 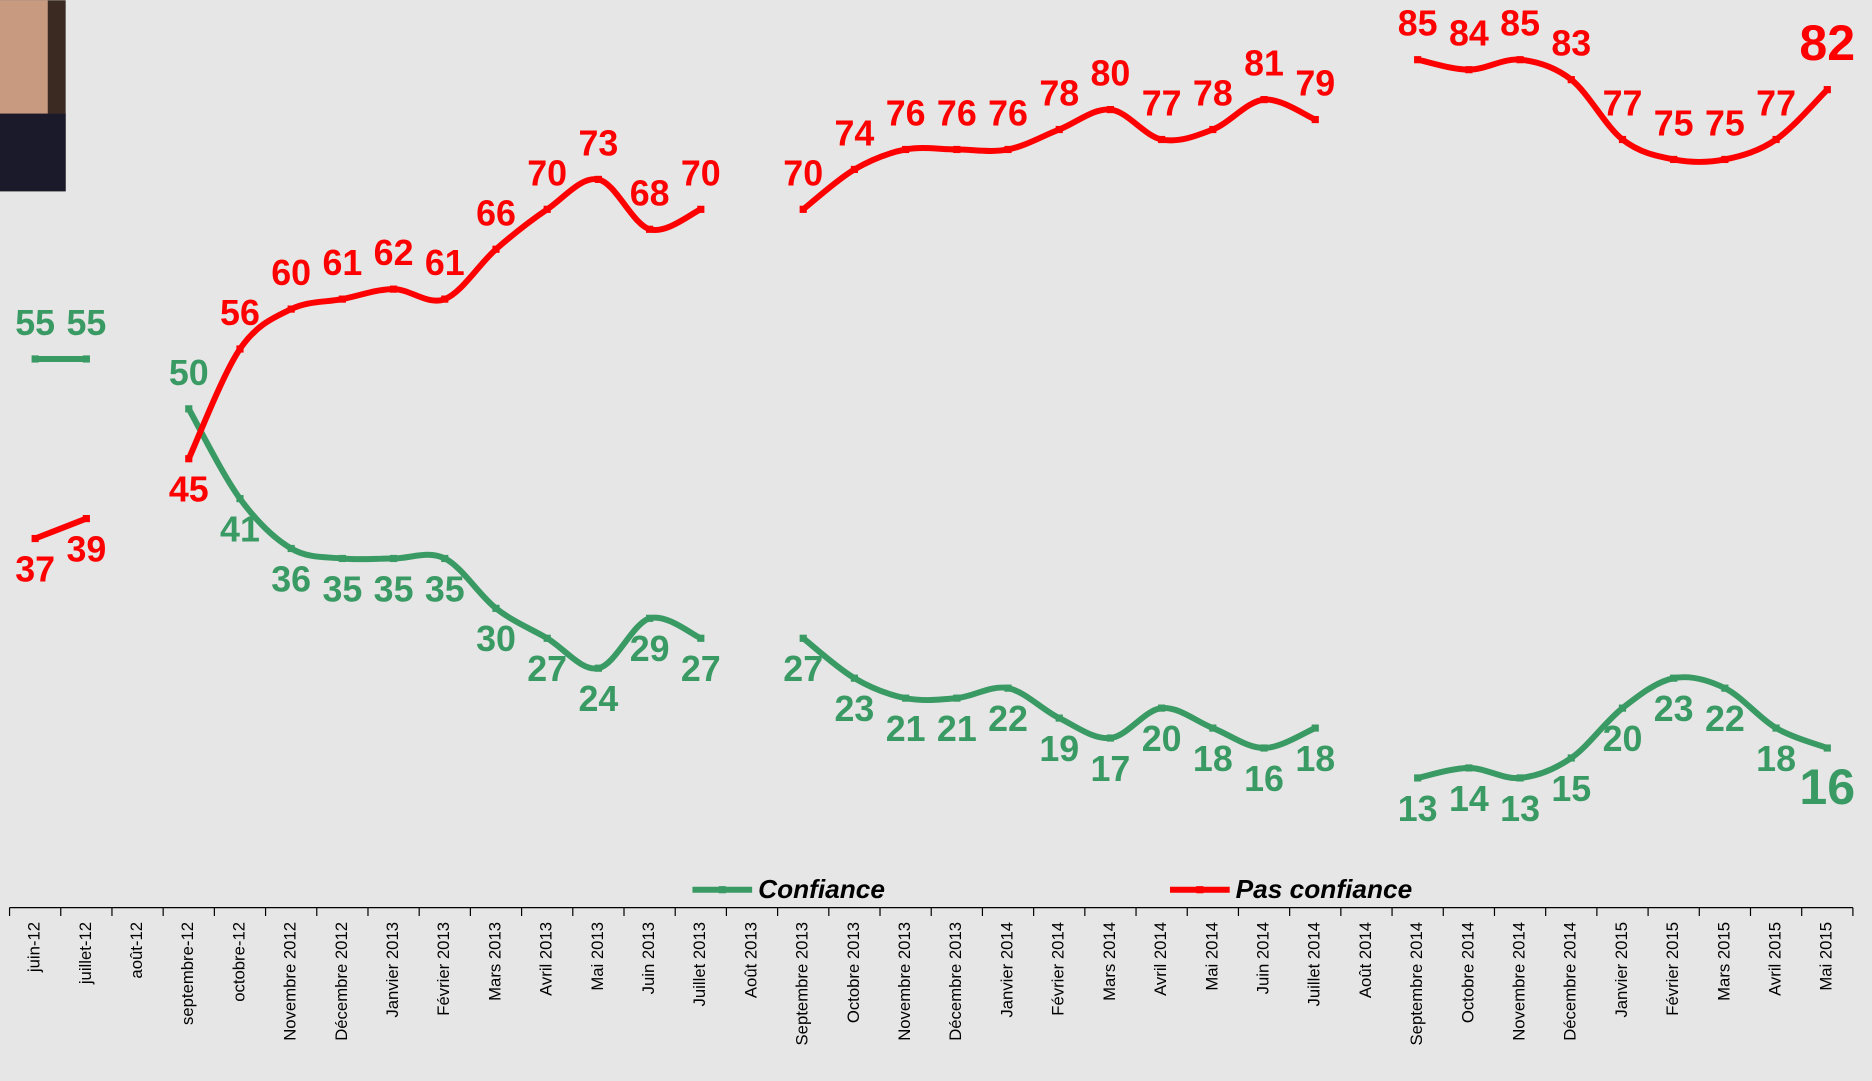 I want to click on x-tick-label: Septembre 2013, so click(x=802, y=984).